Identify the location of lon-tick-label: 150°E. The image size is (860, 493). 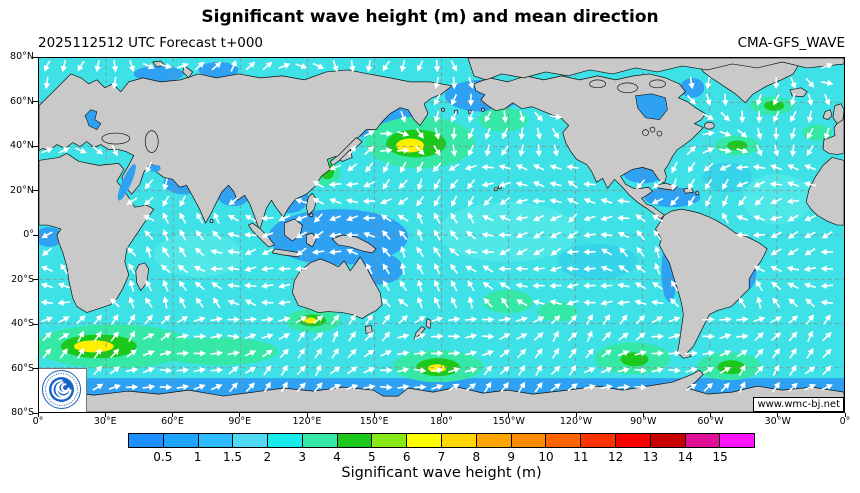
(374, 421).